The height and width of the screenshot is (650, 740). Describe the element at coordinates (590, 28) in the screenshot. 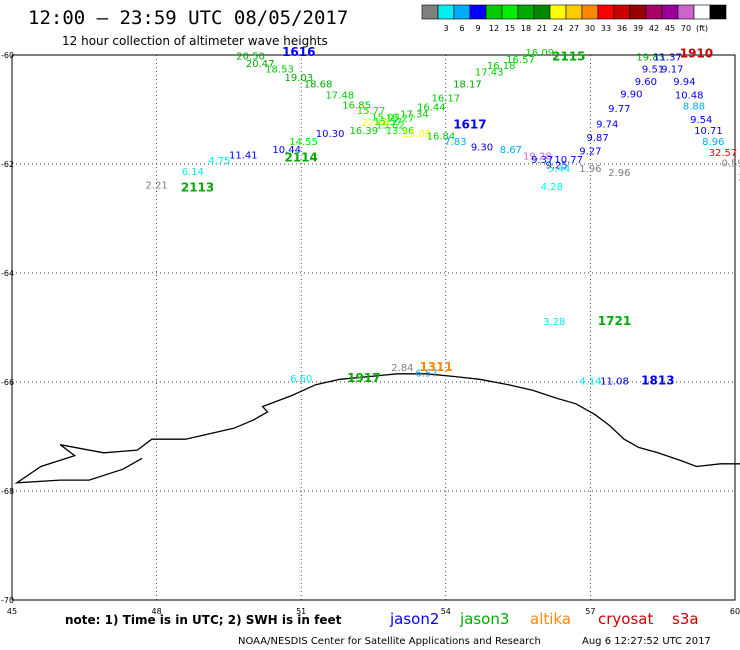

I see `colorbar-label: 30` at that location.